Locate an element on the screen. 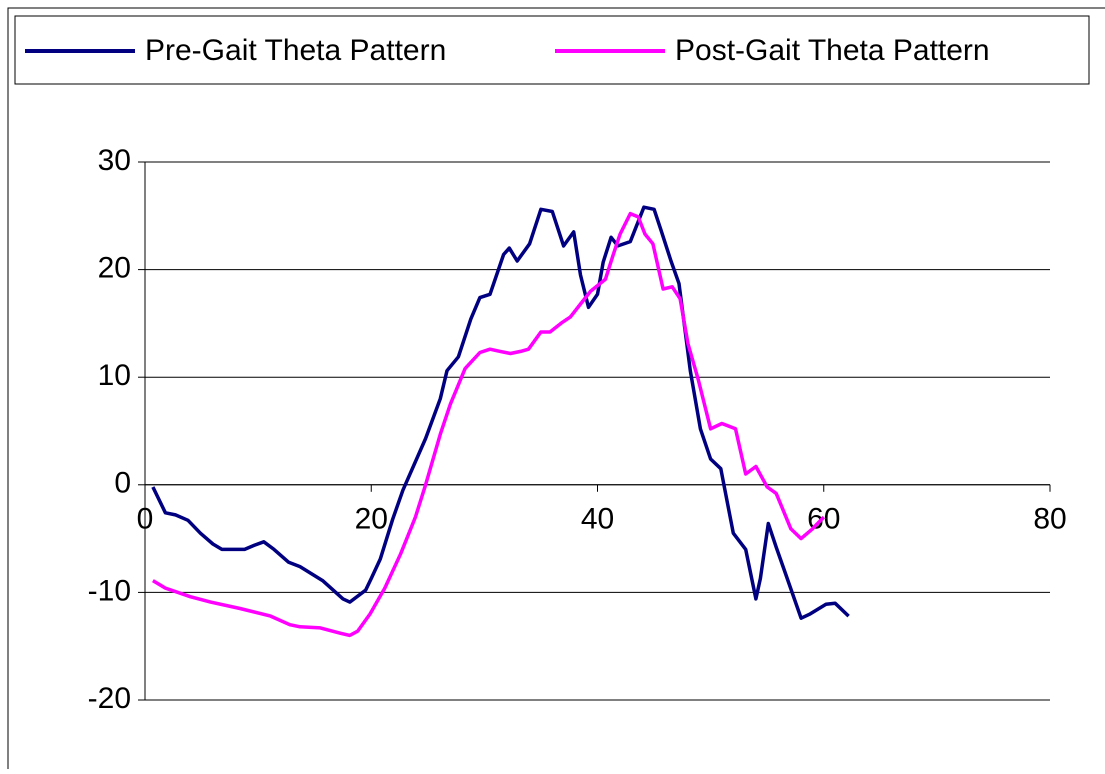 The image size is (1105, 774). y-tick-label: 30 is located at coordinates (114, 160).